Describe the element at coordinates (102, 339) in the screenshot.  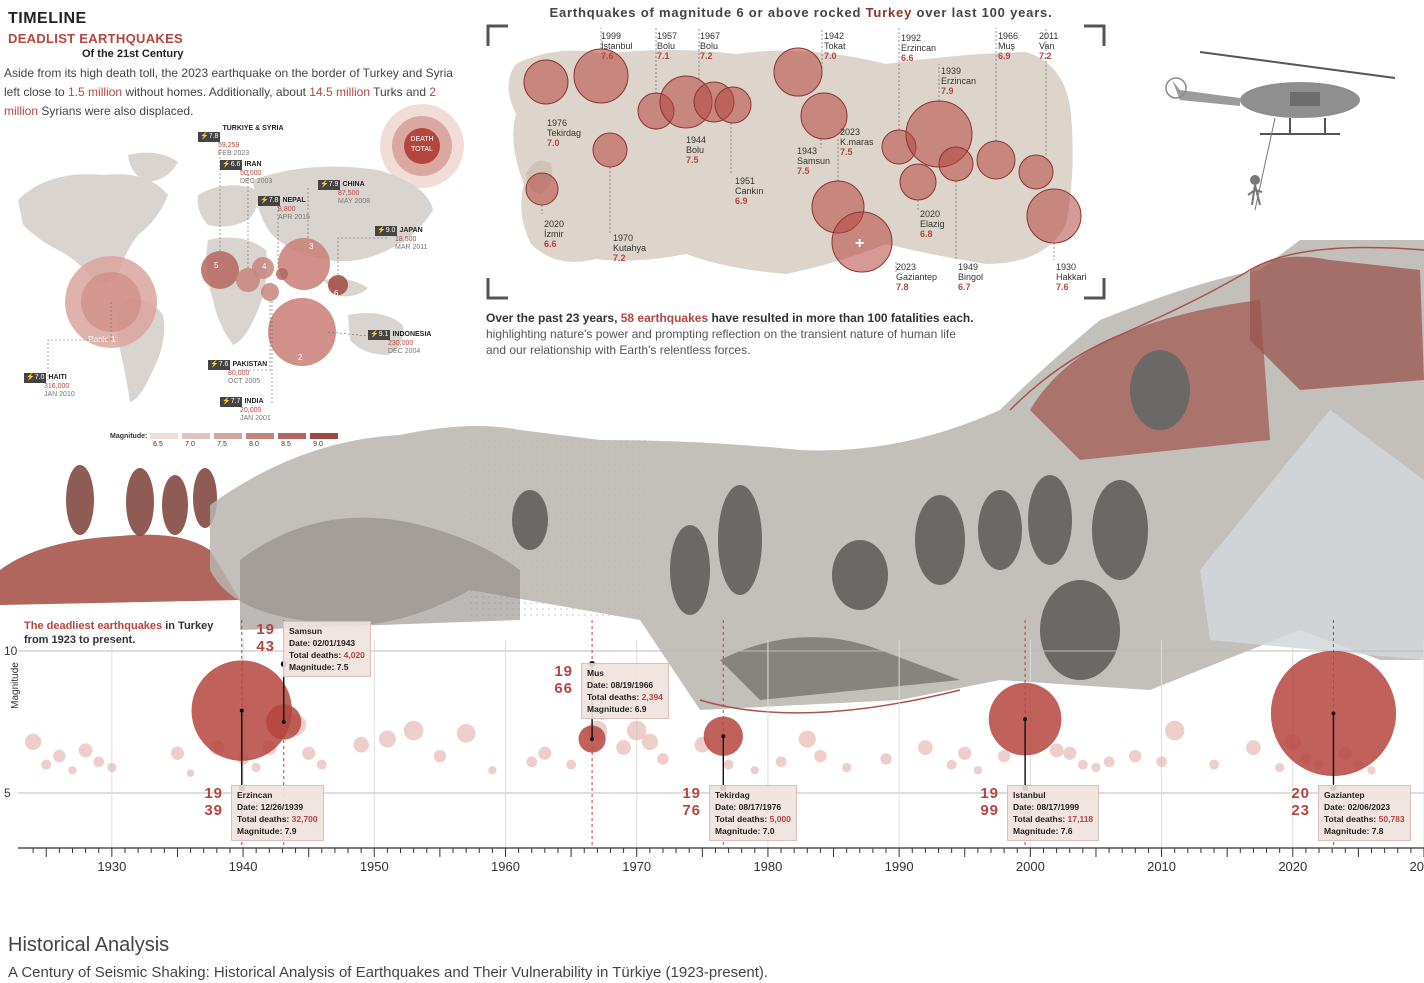
I see `rank-label: Rank: 1` at that location.